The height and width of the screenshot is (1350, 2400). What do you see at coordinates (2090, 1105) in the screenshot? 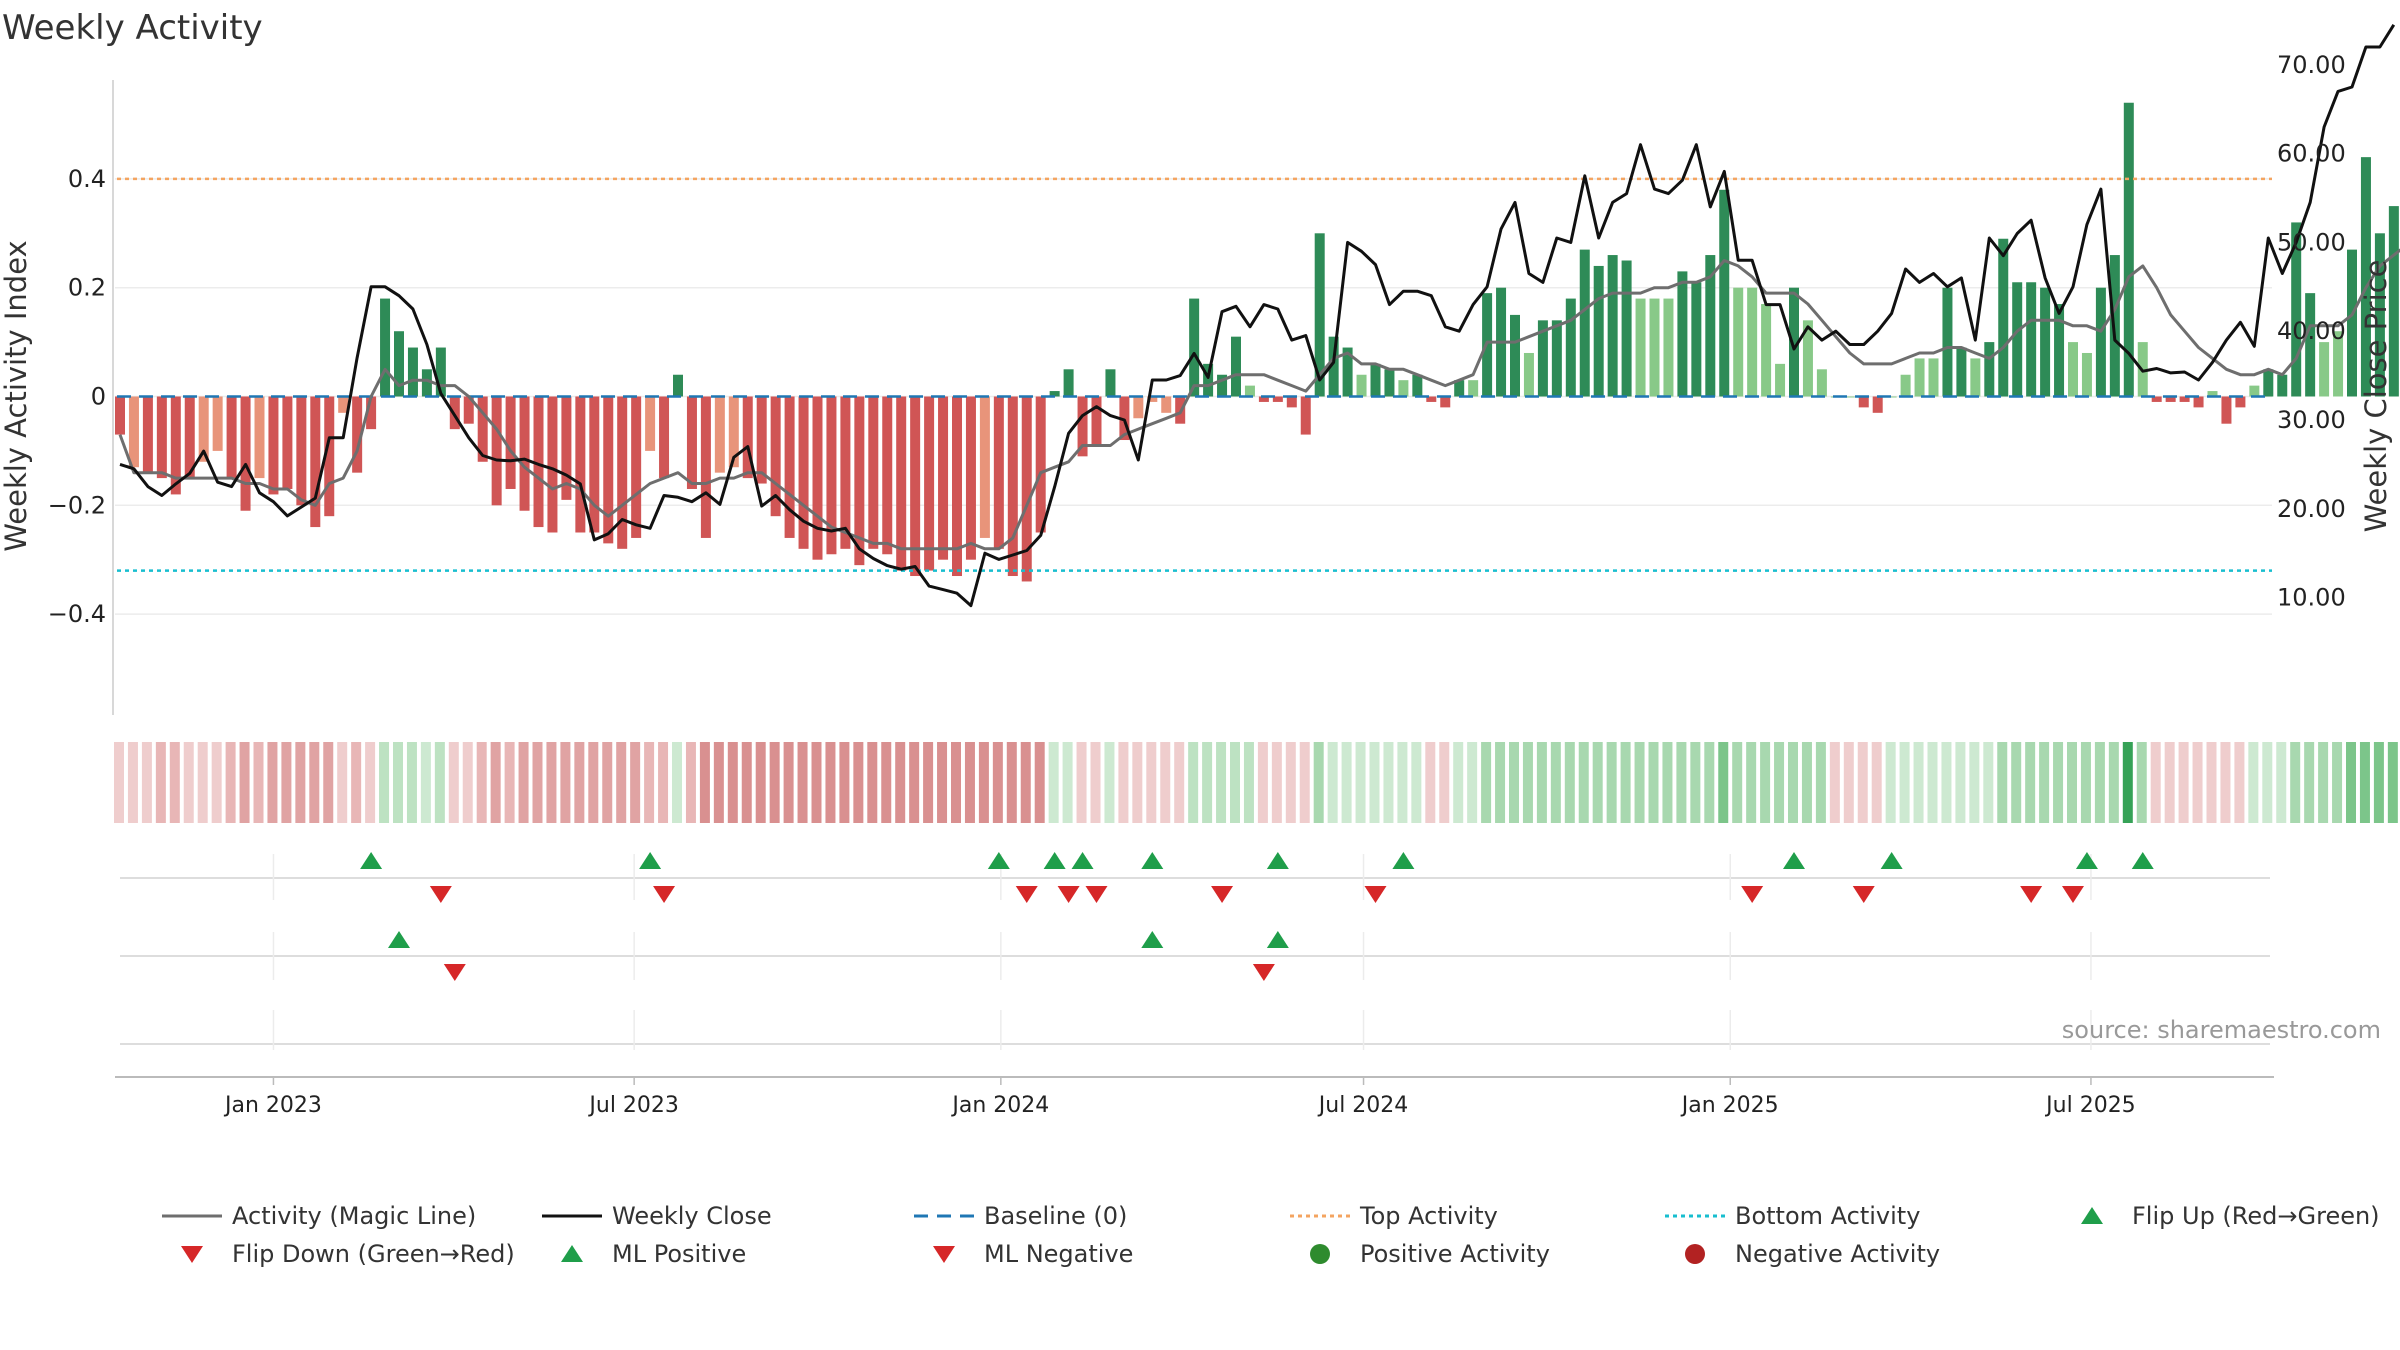
I see `x-tick-label: Jul 2025` at bounding box center [2090, 1105].